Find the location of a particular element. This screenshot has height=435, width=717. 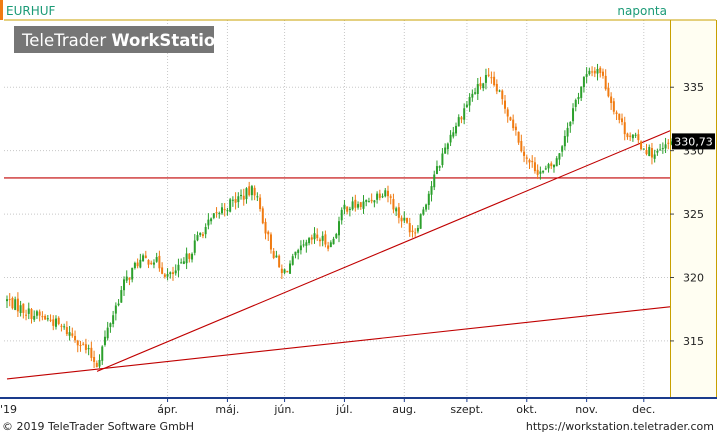

copyright-text: © 2019 TeleTrader Software GmbH is located at coordinates (98, 426).